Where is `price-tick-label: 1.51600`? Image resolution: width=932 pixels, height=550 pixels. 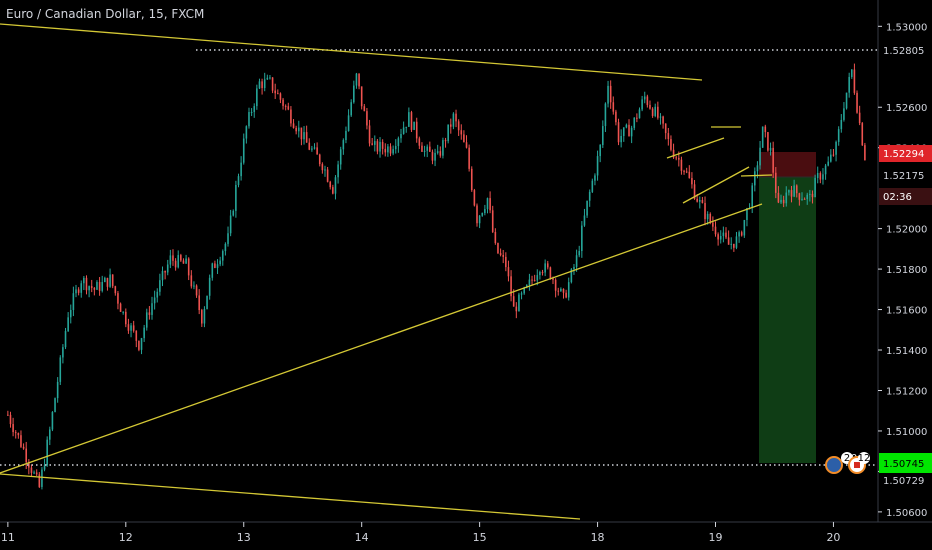 price-tick-label: 1.51600 is located at coordinates (906, 311).